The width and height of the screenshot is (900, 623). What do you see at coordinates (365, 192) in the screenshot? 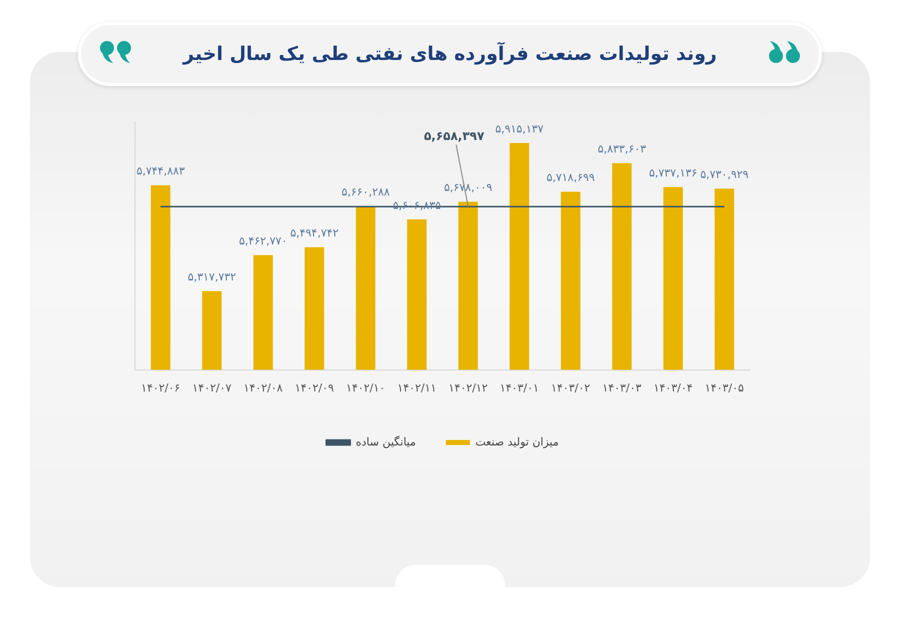
I see `data-label: ۵,۶۶۰,۲۸۸` at bounding box center [365, 192].